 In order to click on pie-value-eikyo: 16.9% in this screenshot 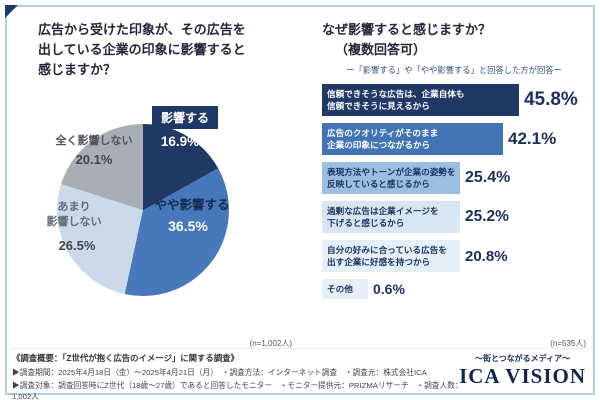, I will do `click(180, 141)`.